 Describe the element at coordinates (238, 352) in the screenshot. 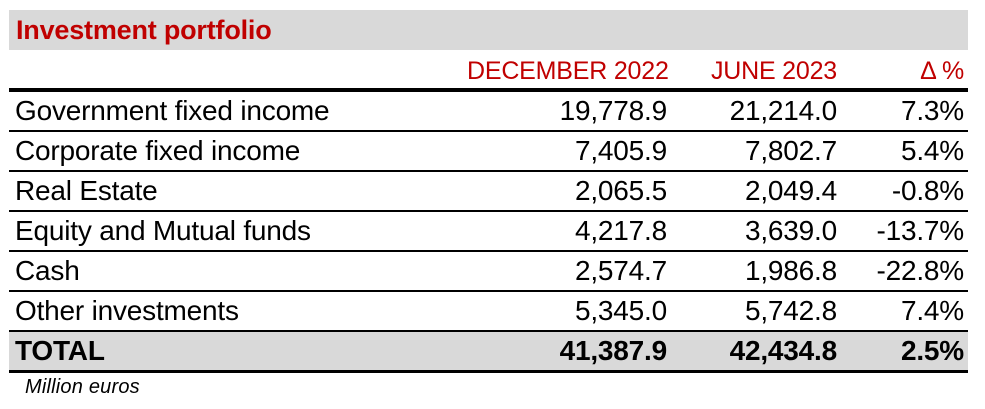

I see `total-label: TOTAL` at that location.